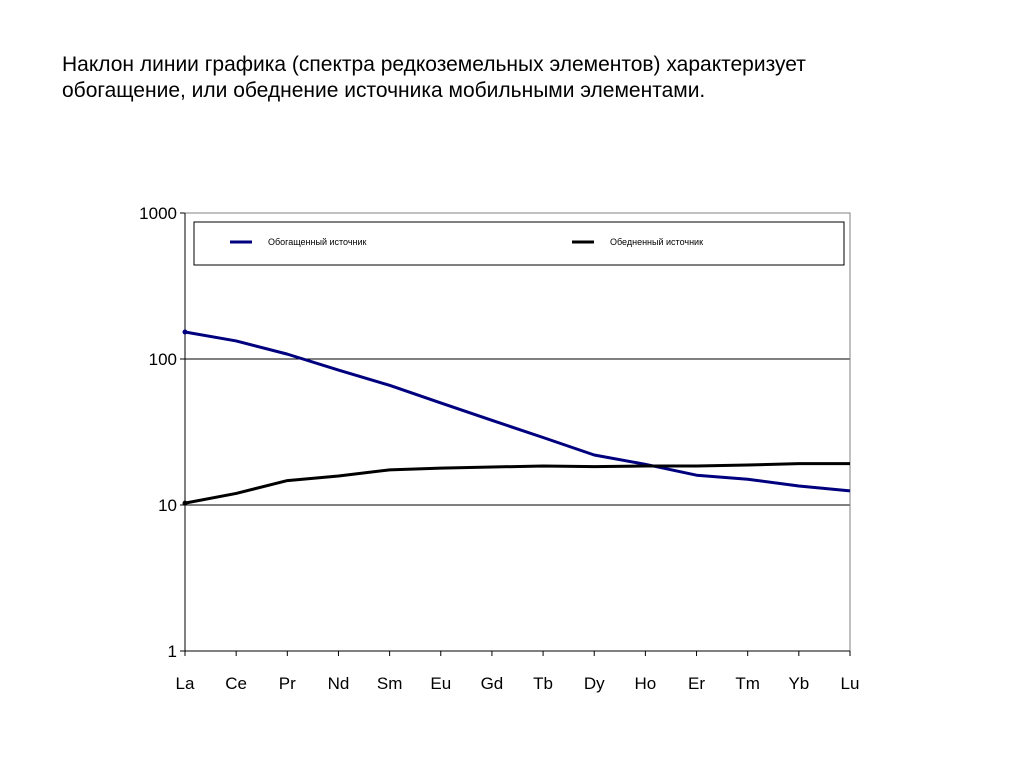 The image size is (1024, 767). Describe the element at coordinates (172, 651) in the screenshot. I see `y-tick-label: 1` at that location.